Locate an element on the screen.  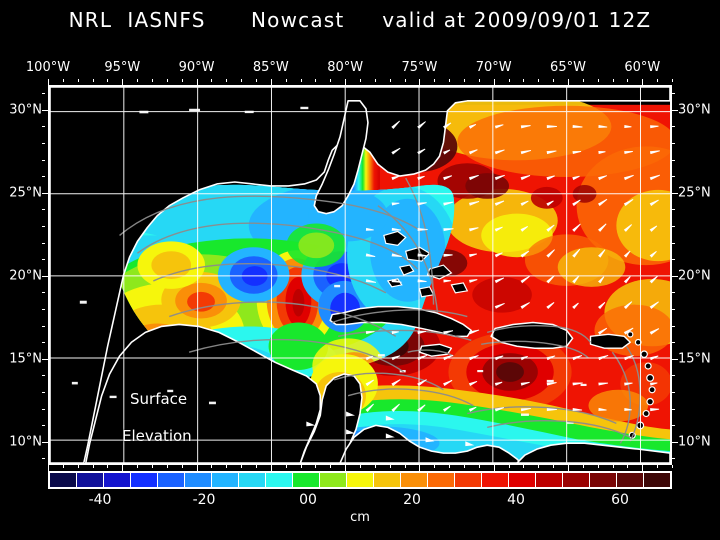
longitude-tick-label: 60°W is located at coordinates (642, 67).